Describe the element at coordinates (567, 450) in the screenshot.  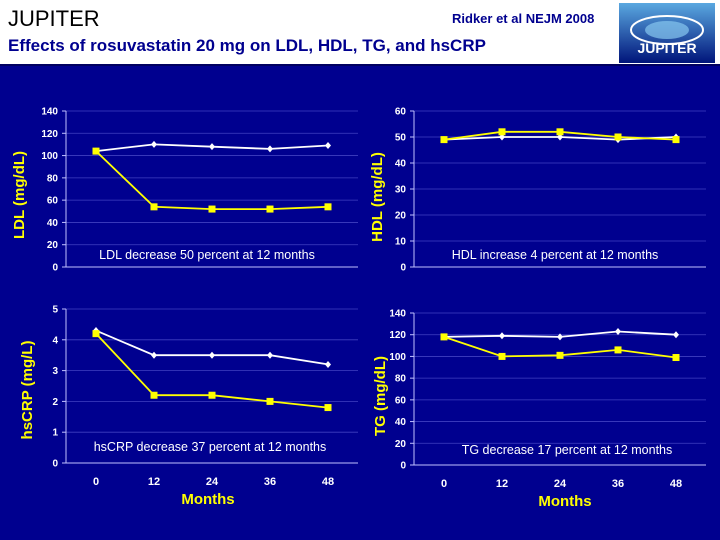
I see `chart-annotation: TG decrease 17 percent at 12 months` at that location.